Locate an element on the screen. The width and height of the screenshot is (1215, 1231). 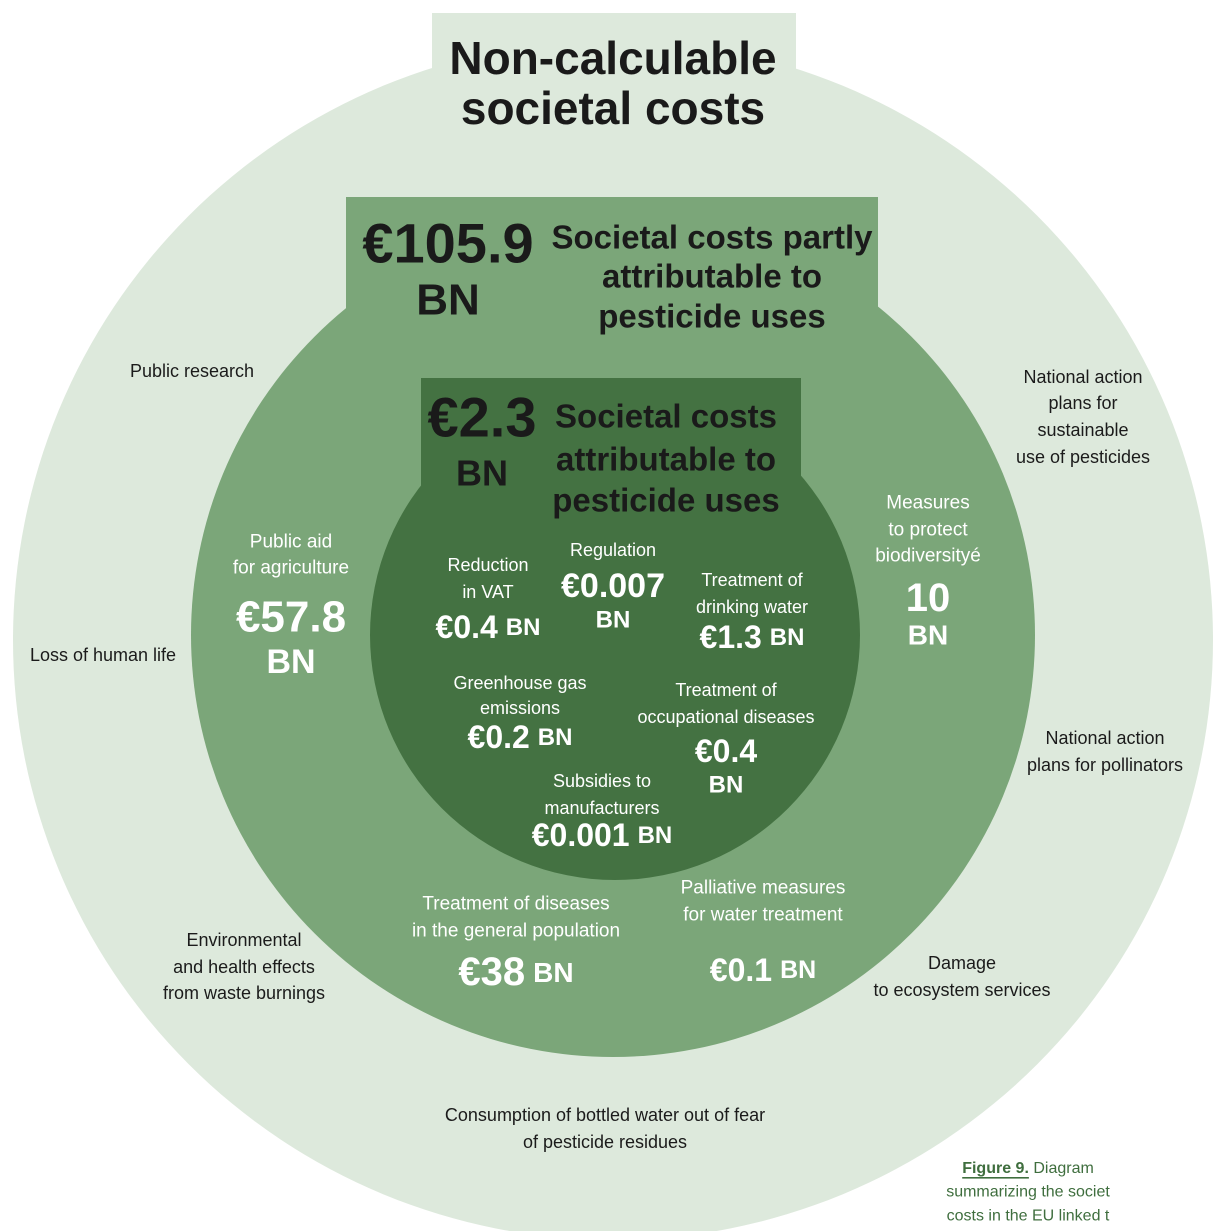
value: €0.2 BN is located at coordinates (520, 737).